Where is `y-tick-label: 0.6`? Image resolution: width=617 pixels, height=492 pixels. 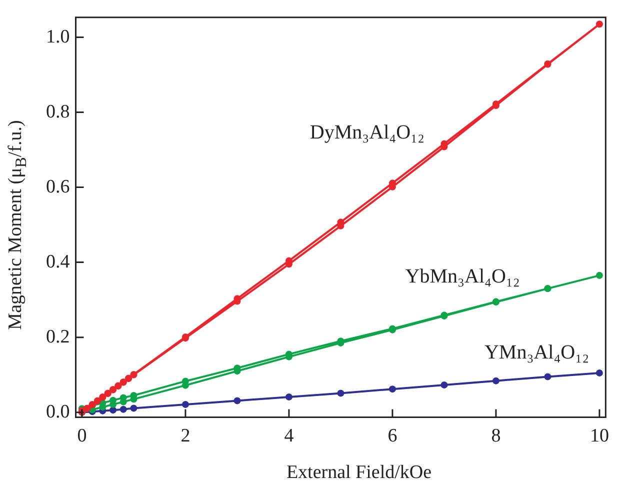
y-tick-label: 0.6 is located at coordinates (58, 187).